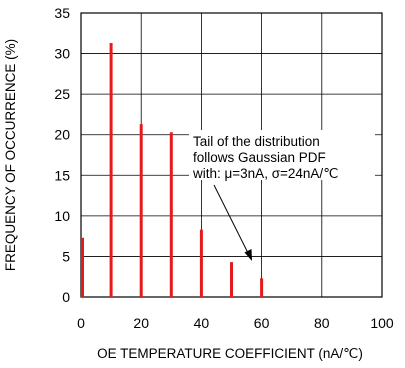 Image resolution: width=405 pixels, height=368 pixels. What do you see at coordinates (202, 323) in the screenshot?
I see `x-tick-label: 40` at bounding box center [202, 323].